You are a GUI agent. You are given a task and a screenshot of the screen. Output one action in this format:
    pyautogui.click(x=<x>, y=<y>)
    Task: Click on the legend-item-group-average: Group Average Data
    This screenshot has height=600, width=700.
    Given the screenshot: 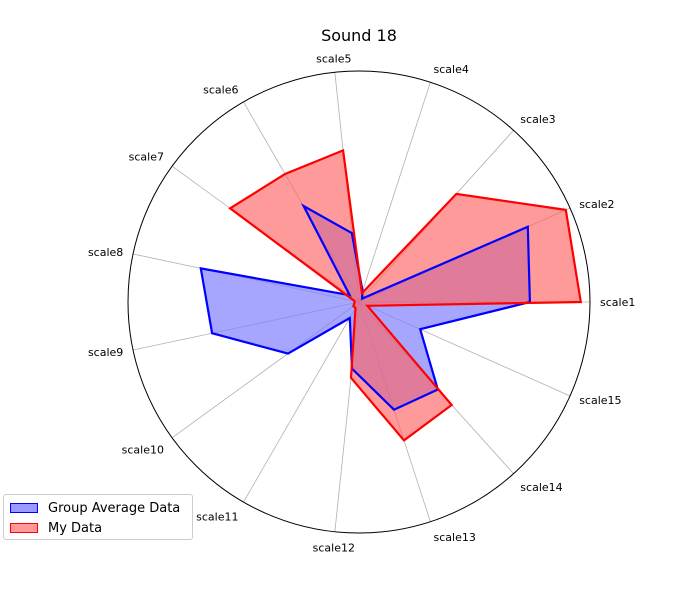 What is the action you would take?
    pyautogui.click(x=98, y=508)
    